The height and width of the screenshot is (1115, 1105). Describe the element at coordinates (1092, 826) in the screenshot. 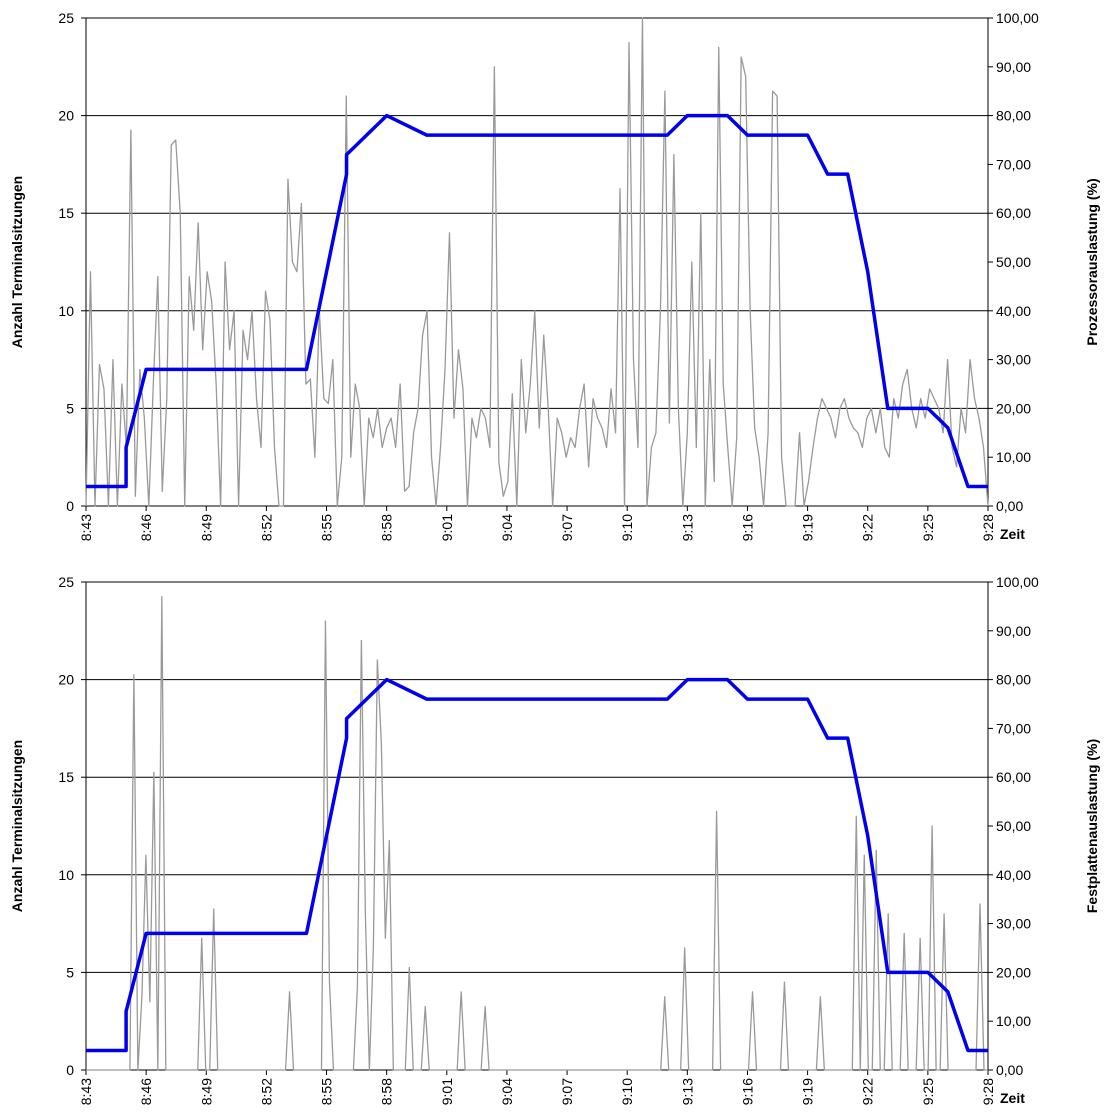

I see `y2-axis-title: Festplattenauslastung (%)` at that location.